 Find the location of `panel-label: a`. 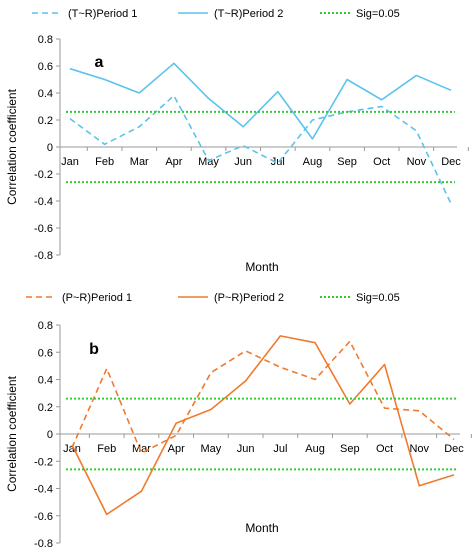

panel-label: a is located at coordinates (99, 62).